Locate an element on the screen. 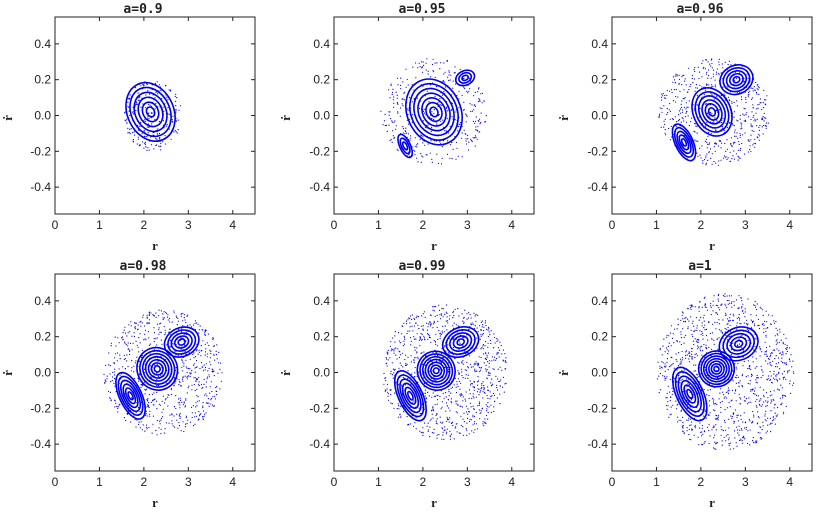 This screenshot has height=512, width=817. x-axis-label: r is located at coordinates (434, 502).